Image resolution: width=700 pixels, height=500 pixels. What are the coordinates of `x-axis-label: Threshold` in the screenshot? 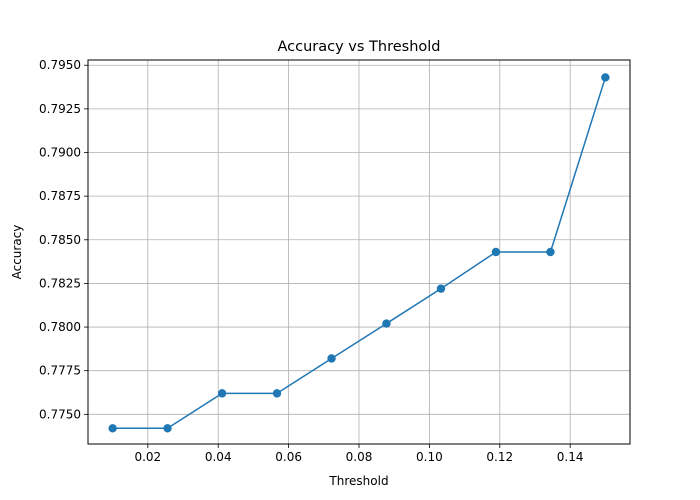 It's located at (358, 481).